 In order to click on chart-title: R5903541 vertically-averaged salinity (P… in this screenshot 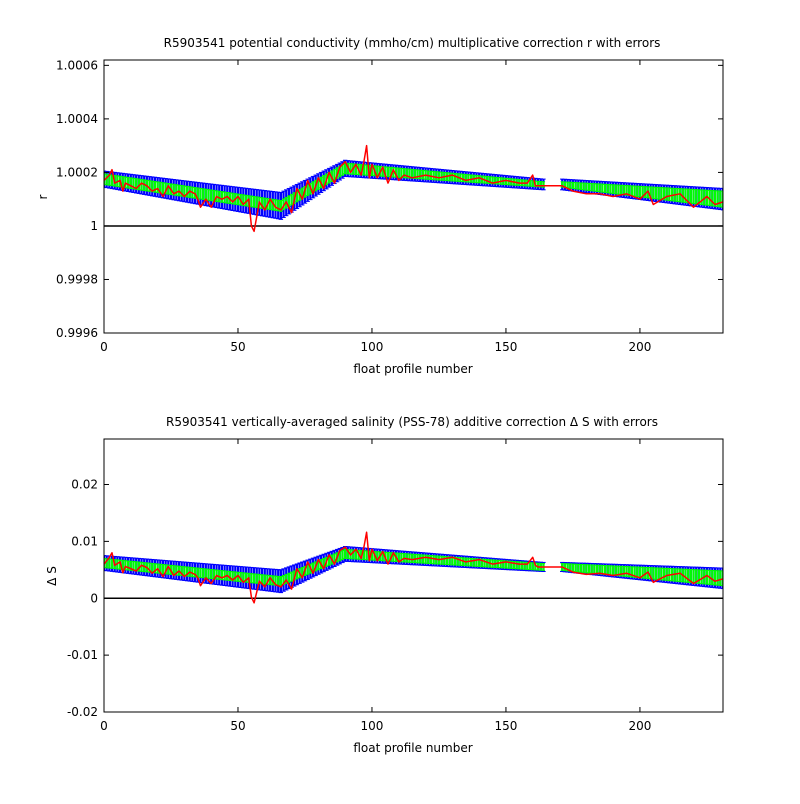, I will do `click(412, 422)`.